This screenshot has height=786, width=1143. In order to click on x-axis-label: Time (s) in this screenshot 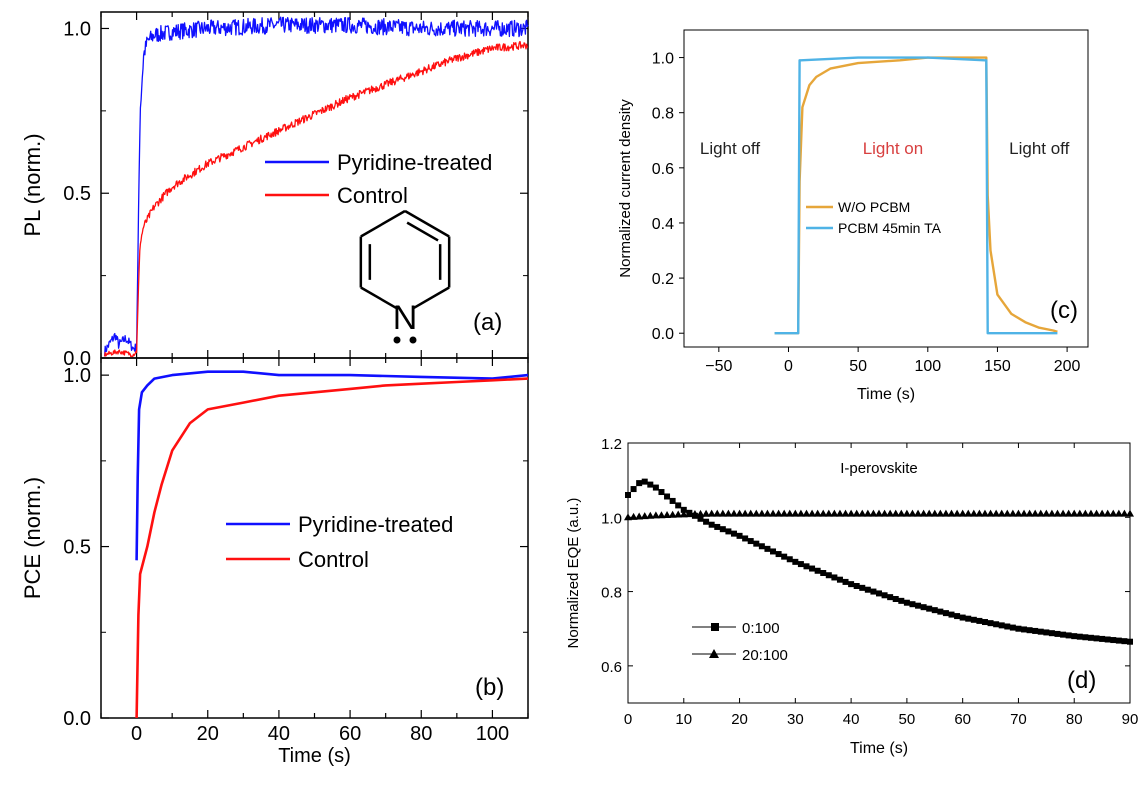, I will do `click(314, 756)`.